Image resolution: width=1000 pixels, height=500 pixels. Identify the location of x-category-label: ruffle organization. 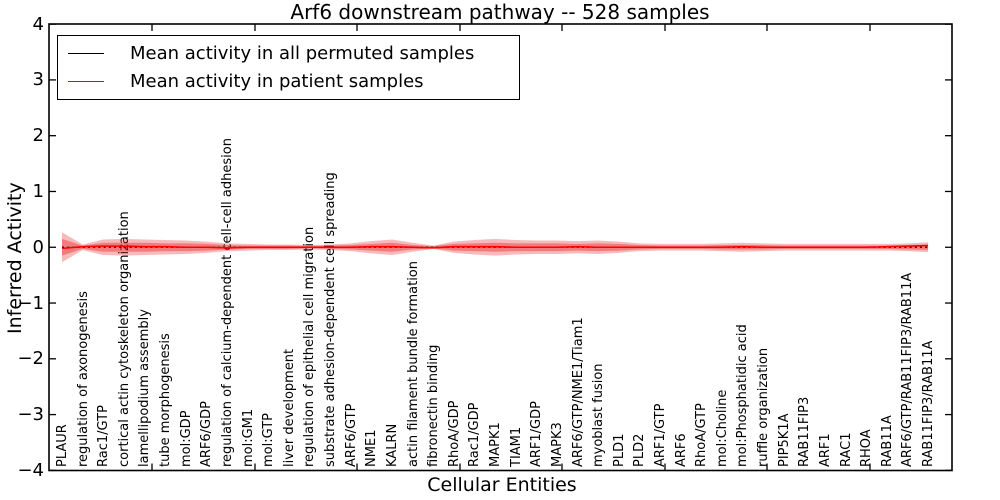
(764, 407).